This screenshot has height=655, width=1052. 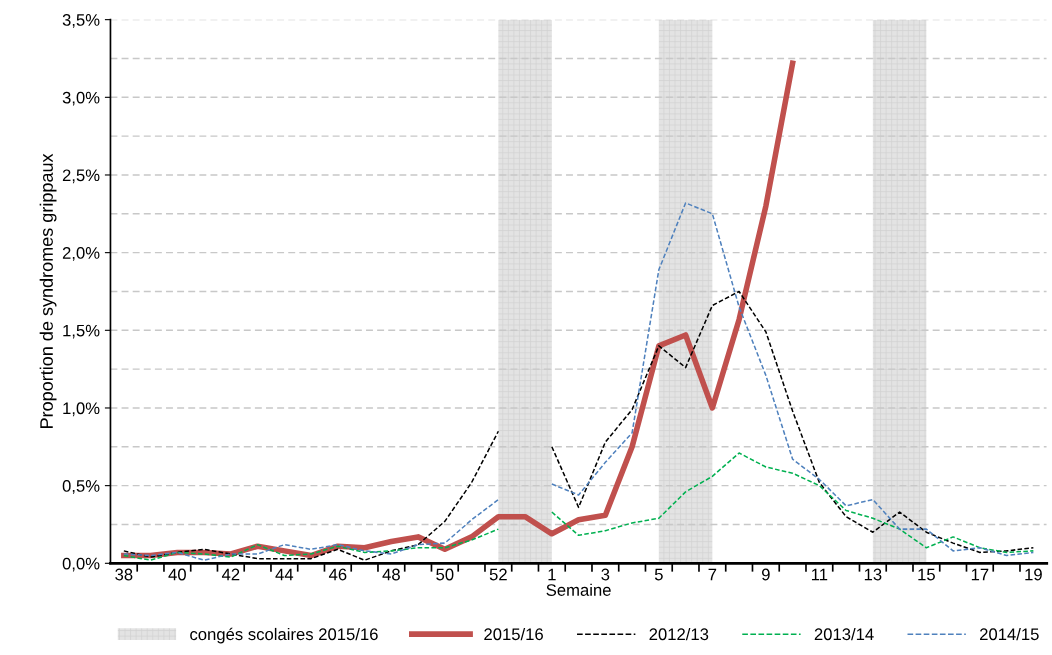 I want to click on x-tick-label: 48, so click(x=391, y=574).